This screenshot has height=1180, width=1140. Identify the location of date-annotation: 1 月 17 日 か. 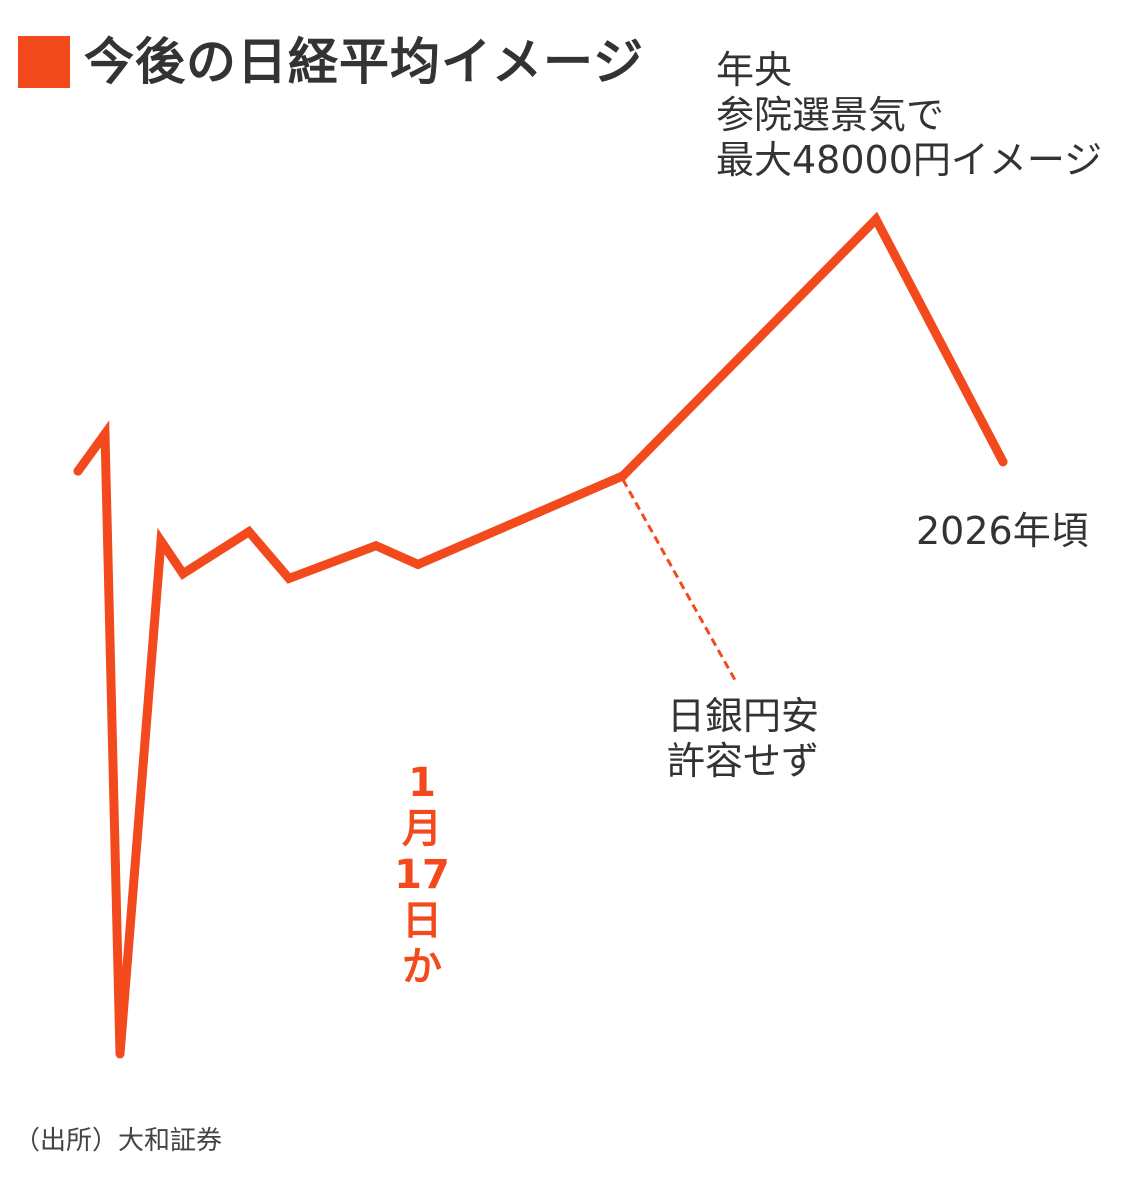
(422, 875).